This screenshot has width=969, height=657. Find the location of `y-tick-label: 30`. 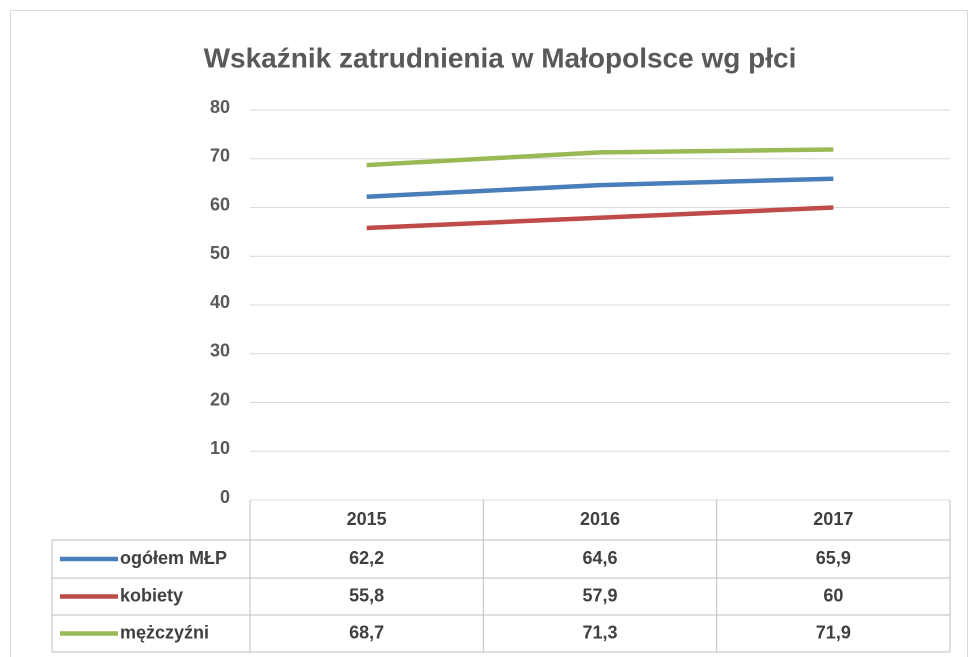

y-tick-label: 30 is located at coordinates (220, 351).